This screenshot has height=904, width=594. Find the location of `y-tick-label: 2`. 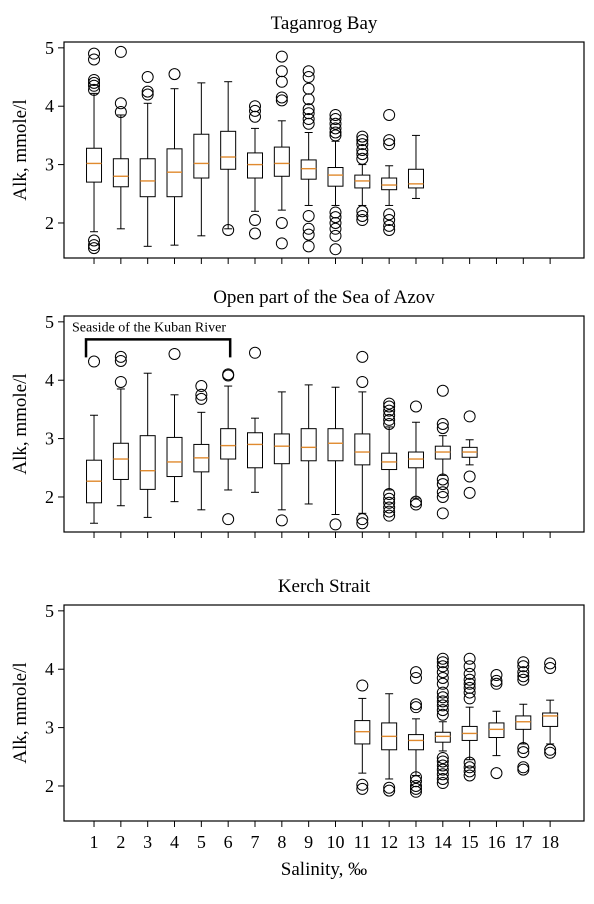

y-tick-label: 2 is located at coordinates (49, 223).